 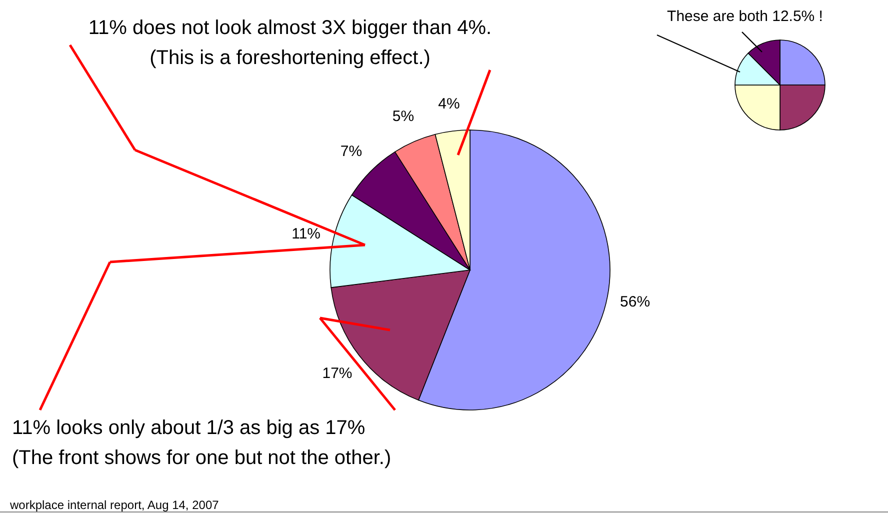 What do you see at coordinates (114, 505) in the screenshot?
I see `text: workplace internal report, Aug 14, 2007` at bounding box center [114, 505].